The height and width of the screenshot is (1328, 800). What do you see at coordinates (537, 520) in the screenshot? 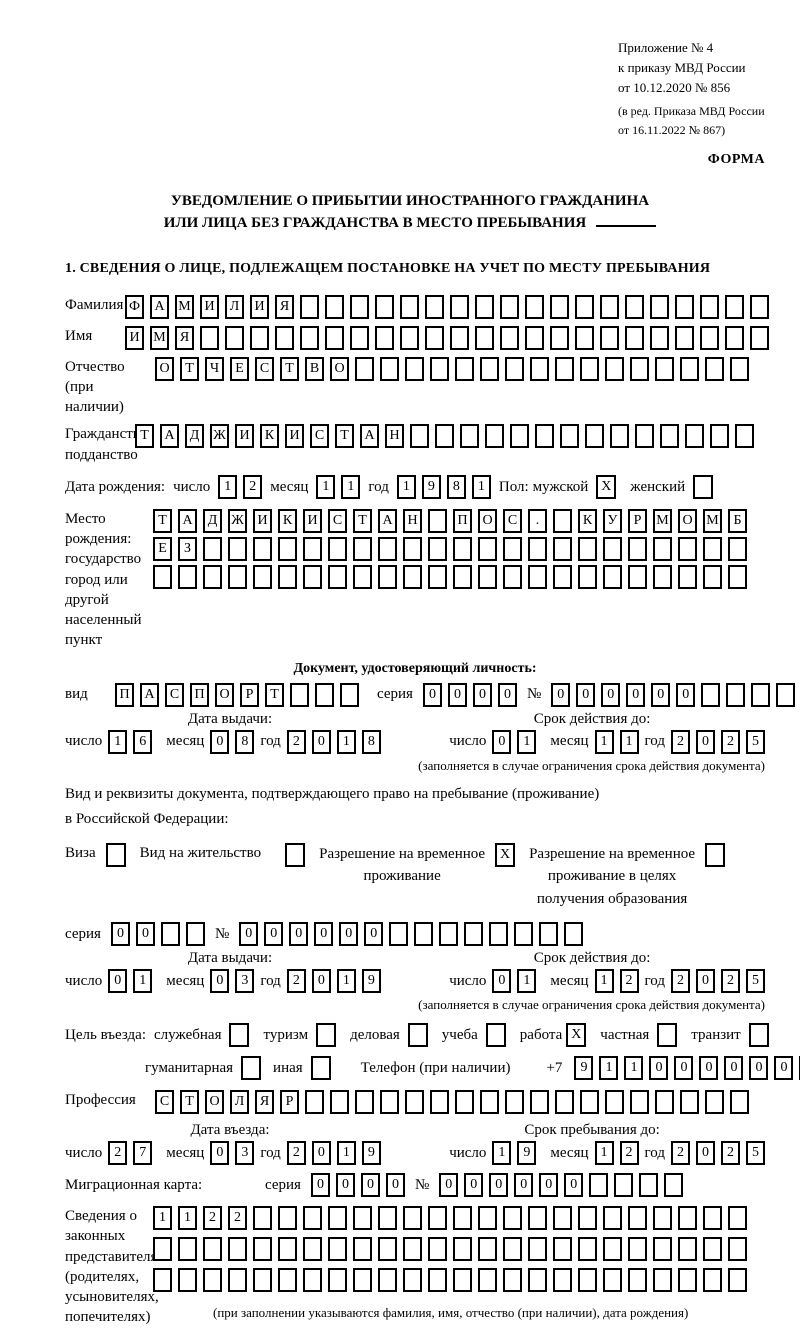
I see `char-cell: .` at bounding box center [537, 520].